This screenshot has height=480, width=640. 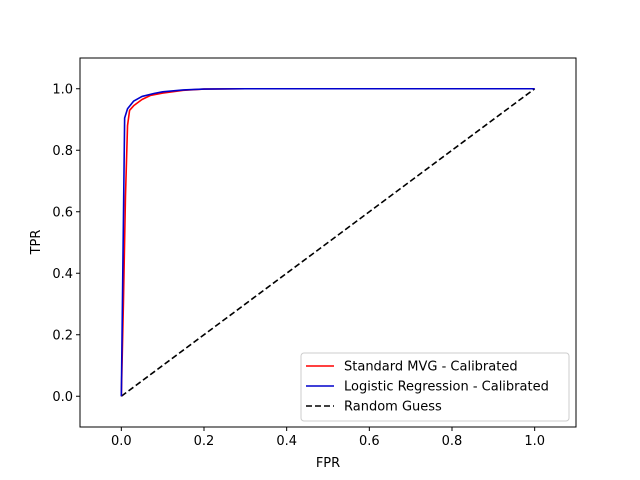 I want to click on x-axis-label: FPR, so click(x=328, y=463).